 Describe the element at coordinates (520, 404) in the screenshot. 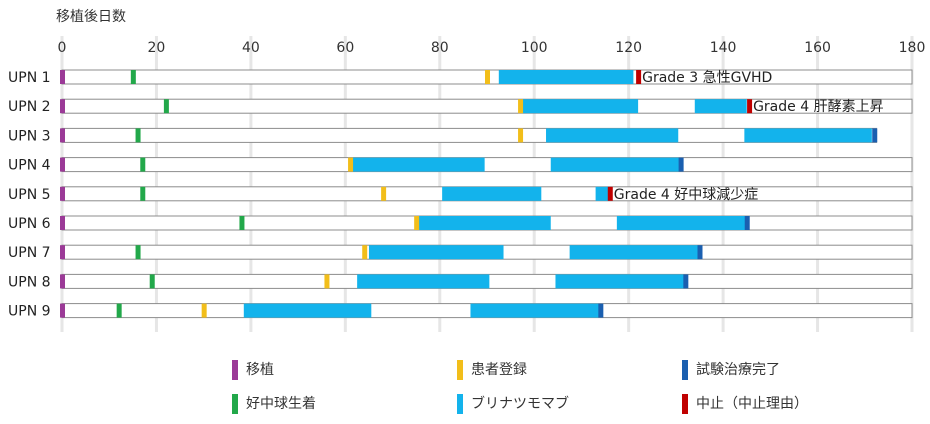

I see `legend-label-blinatumomab: ブリナツモマブ` at that location.